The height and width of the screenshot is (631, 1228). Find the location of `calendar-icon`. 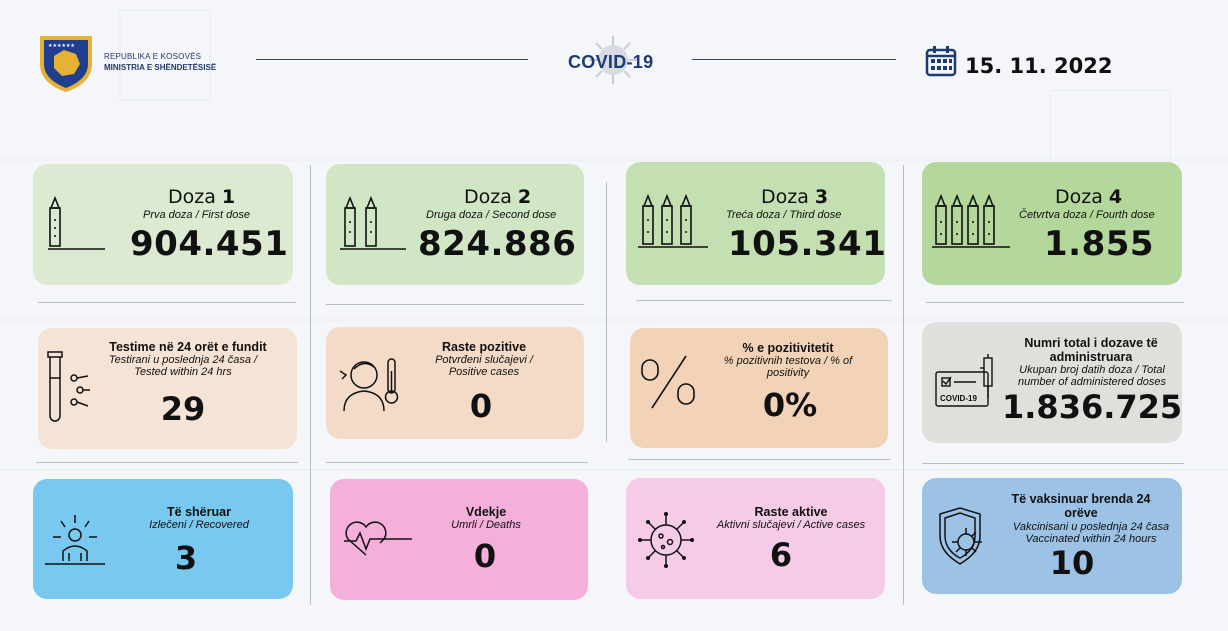

calendar-icon is located at coordinates (941, 61).